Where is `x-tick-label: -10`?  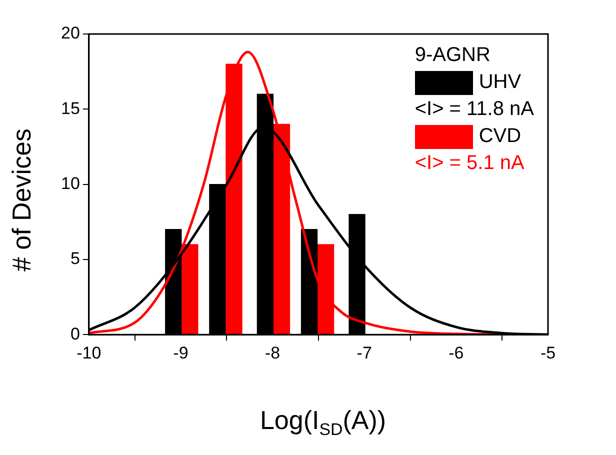
x-tick-label: -10 is located at coordinates (89, 352).